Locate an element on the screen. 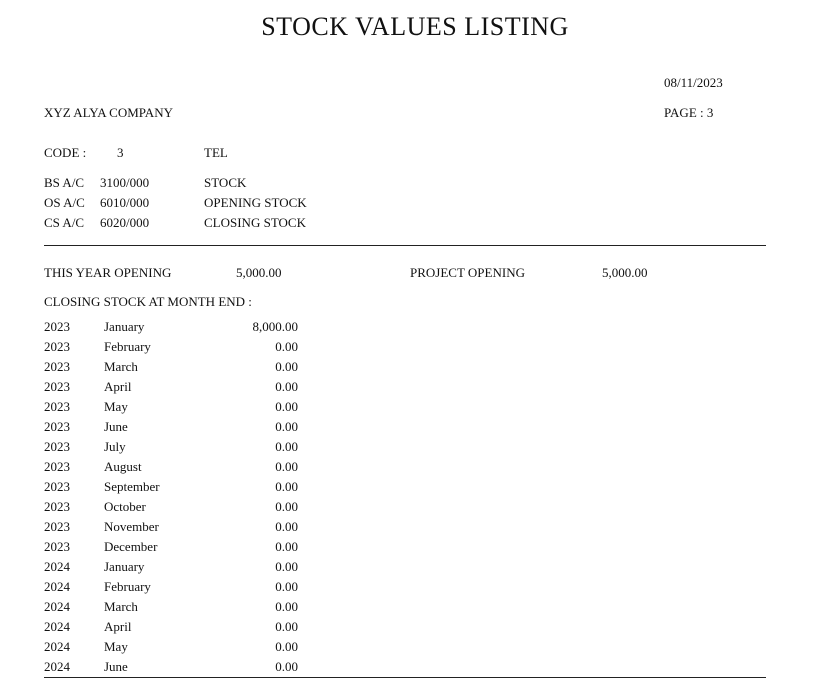 The image size is (830, 699). month-name: September is located at coordinates (132, 486).